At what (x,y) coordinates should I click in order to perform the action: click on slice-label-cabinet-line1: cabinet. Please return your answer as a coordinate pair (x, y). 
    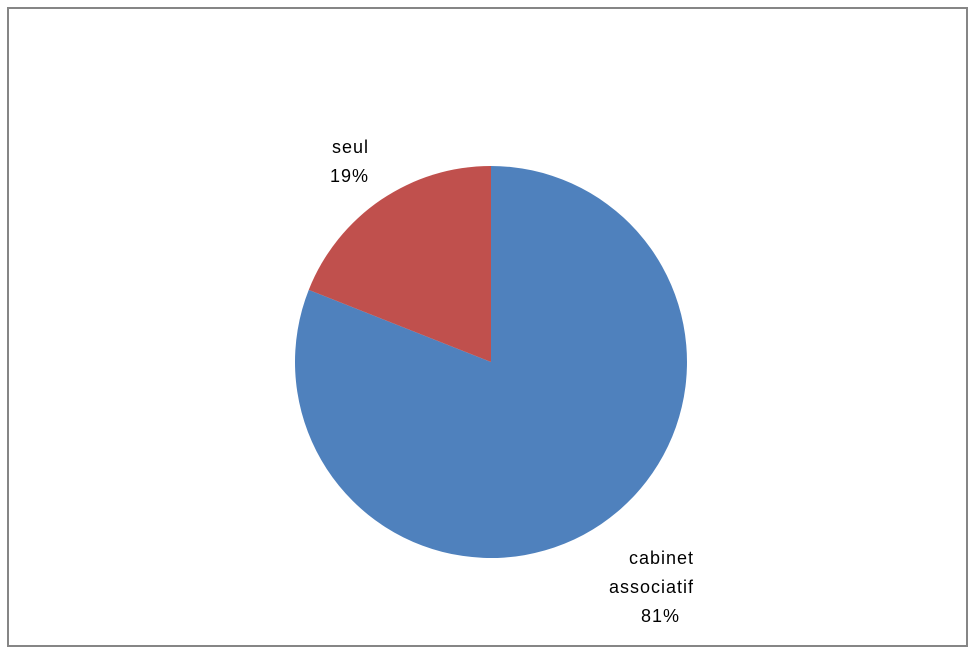
    Looking at the image, I should click on (661, 558).